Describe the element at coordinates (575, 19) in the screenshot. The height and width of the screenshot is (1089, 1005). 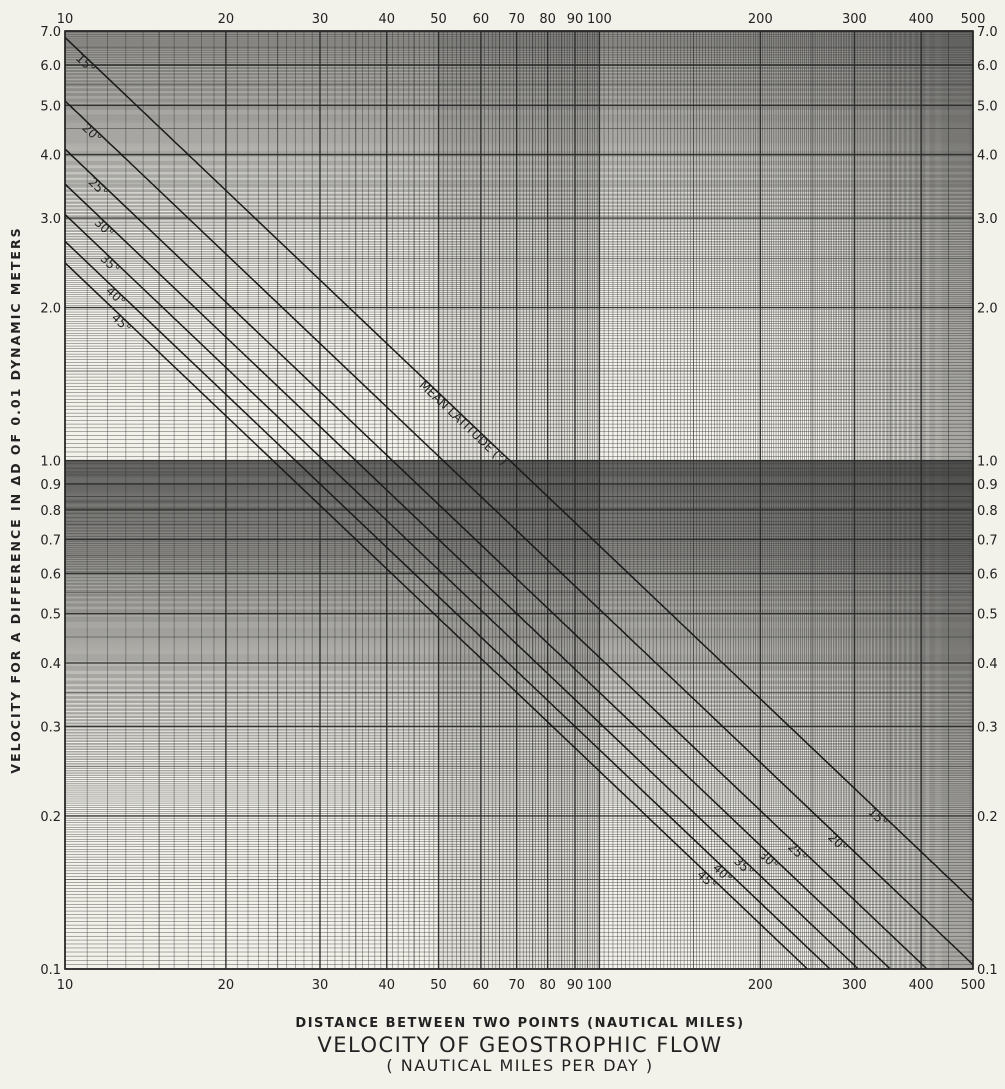
I see `x-tick-label-top: 90` at that location.